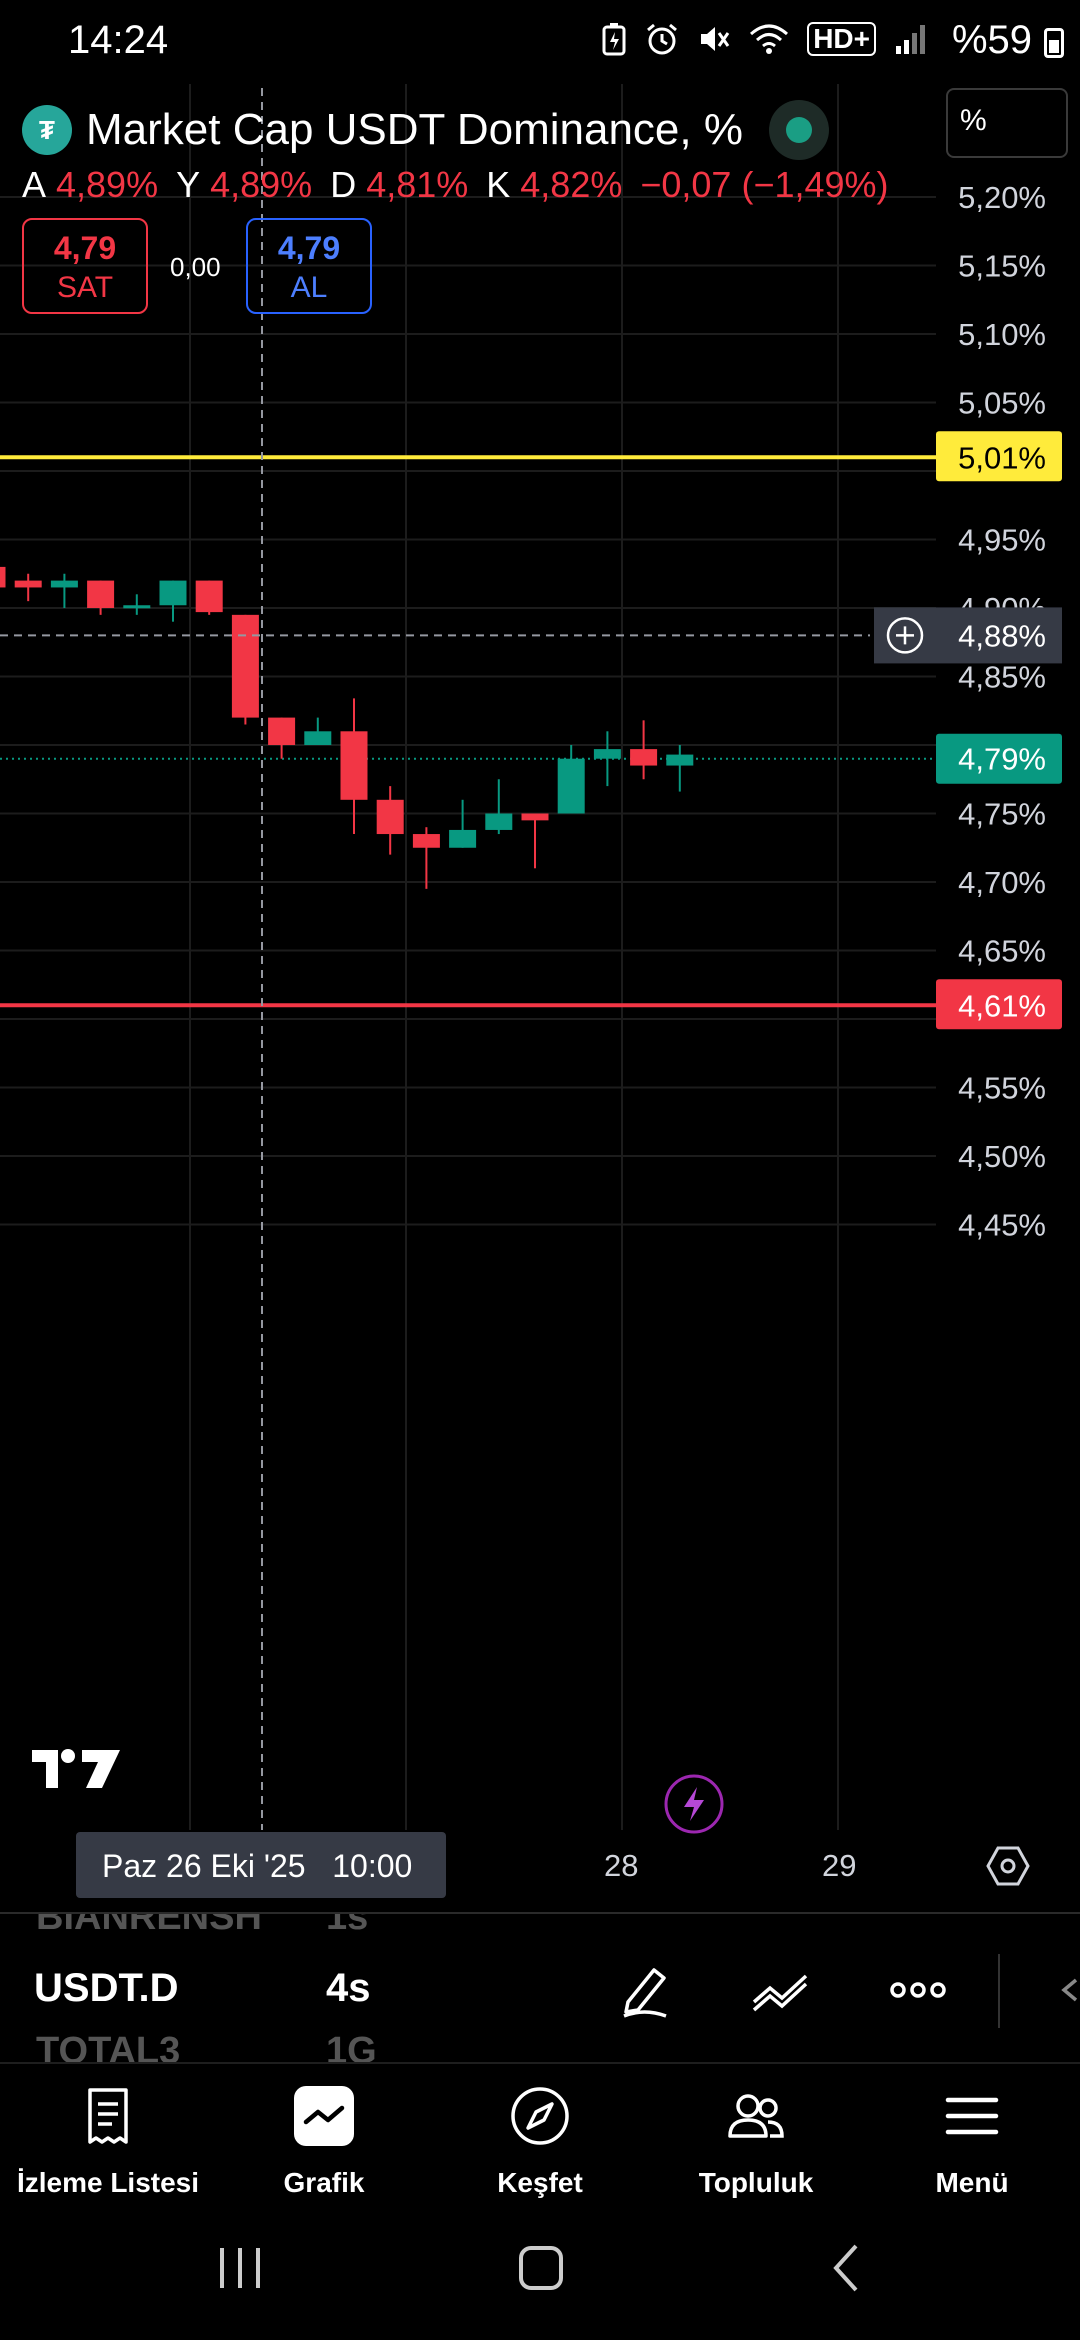  What do you see at coordinates (540, 1870) in the screenshot?
I see `time-axis: Paz 26 Eki '25 10:00 28 29` at bounding box center [540, 1870].